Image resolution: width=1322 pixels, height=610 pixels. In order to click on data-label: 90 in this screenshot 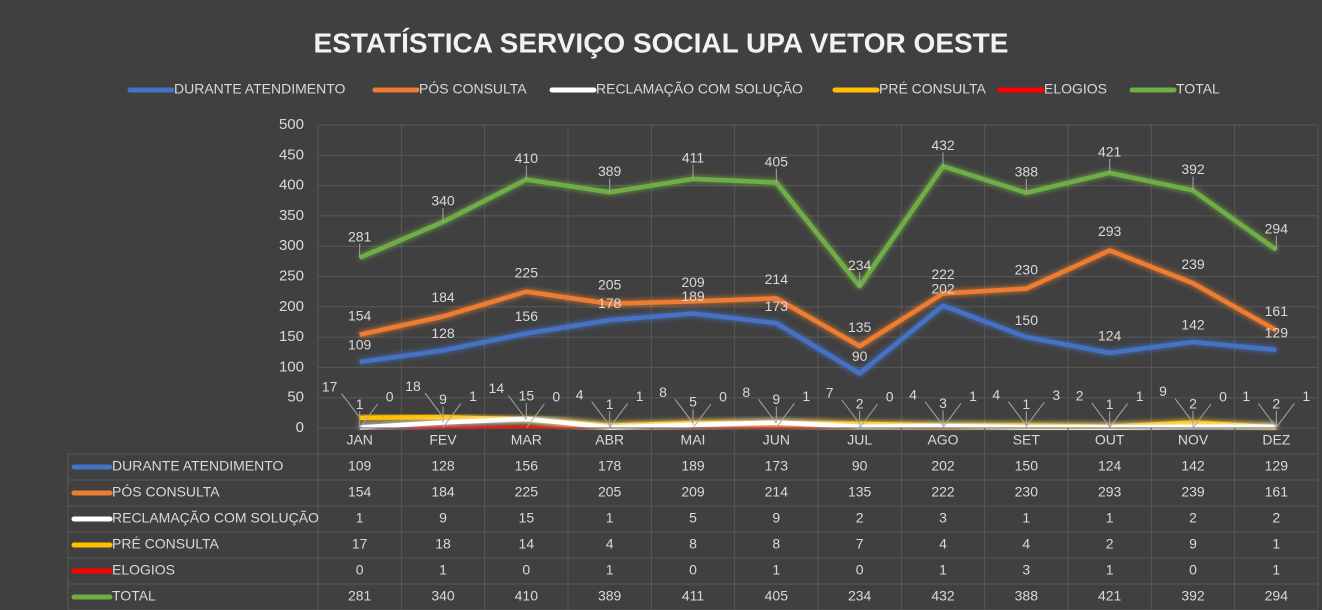, I will do `click(860, 356)`.